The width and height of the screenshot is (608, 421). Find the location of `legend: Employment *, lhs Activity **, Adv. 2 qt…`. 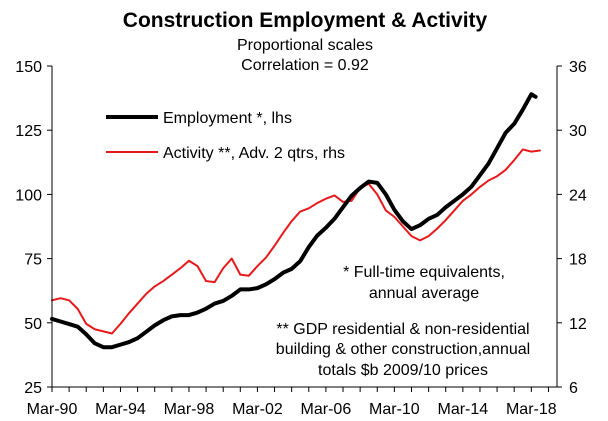

legend: Employment *, lhs Activity **, Adv. 2 qt… is located at coordinates (225, 136).